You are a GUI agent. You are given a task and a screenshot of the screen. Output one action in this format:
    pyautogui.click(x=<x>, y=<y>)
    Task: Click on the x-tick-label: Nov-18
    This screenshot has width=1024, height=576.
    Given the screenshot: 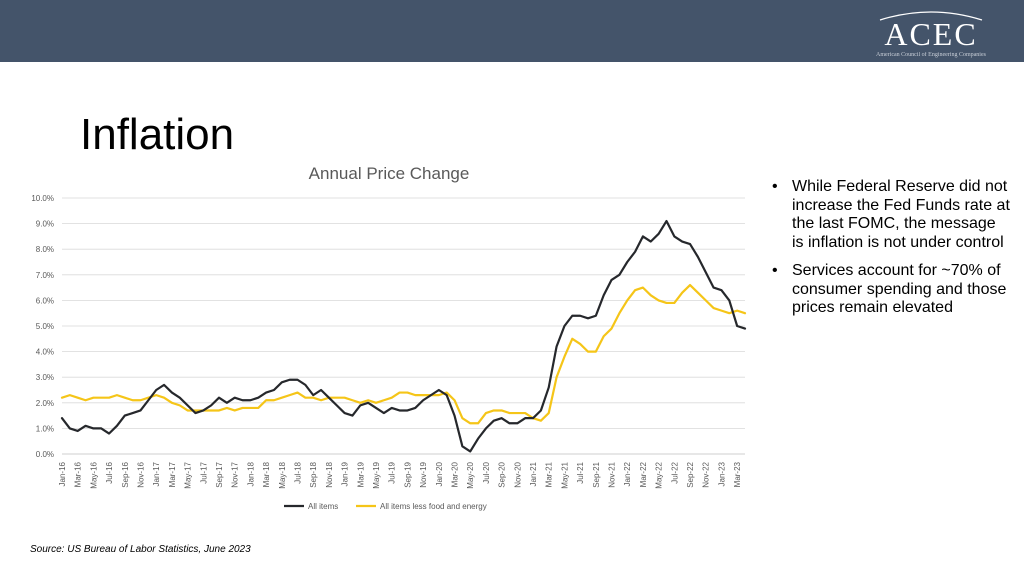 What is the action you would take?
    pyautogui.click(x=329, y=474)
    